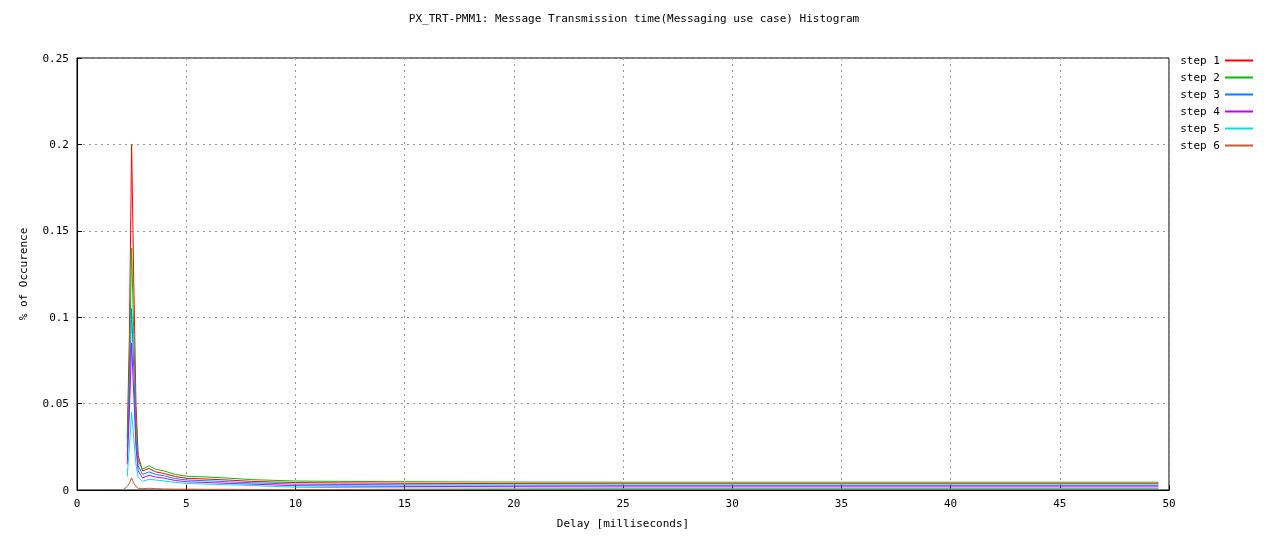 This screenshot has width=1268, height=543. I want to click on x-tick-label: 50, so click(1169, 503).